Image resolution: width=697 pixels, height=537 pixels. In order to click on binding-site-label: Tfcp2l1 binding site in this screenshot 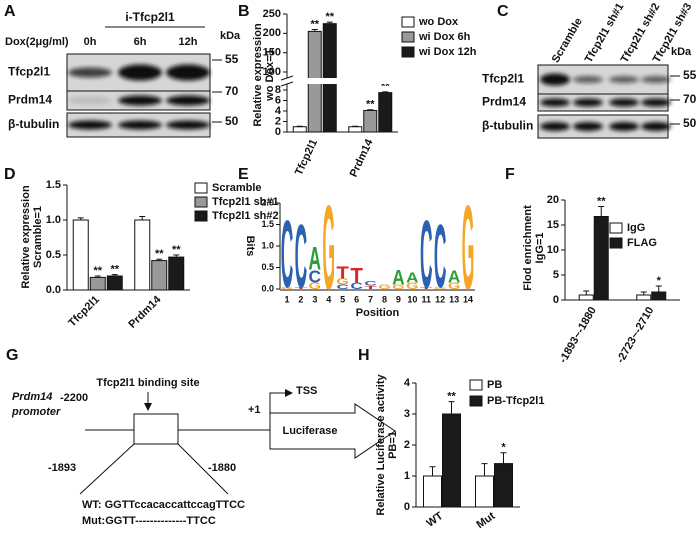, I will do `click(147, 383)`.